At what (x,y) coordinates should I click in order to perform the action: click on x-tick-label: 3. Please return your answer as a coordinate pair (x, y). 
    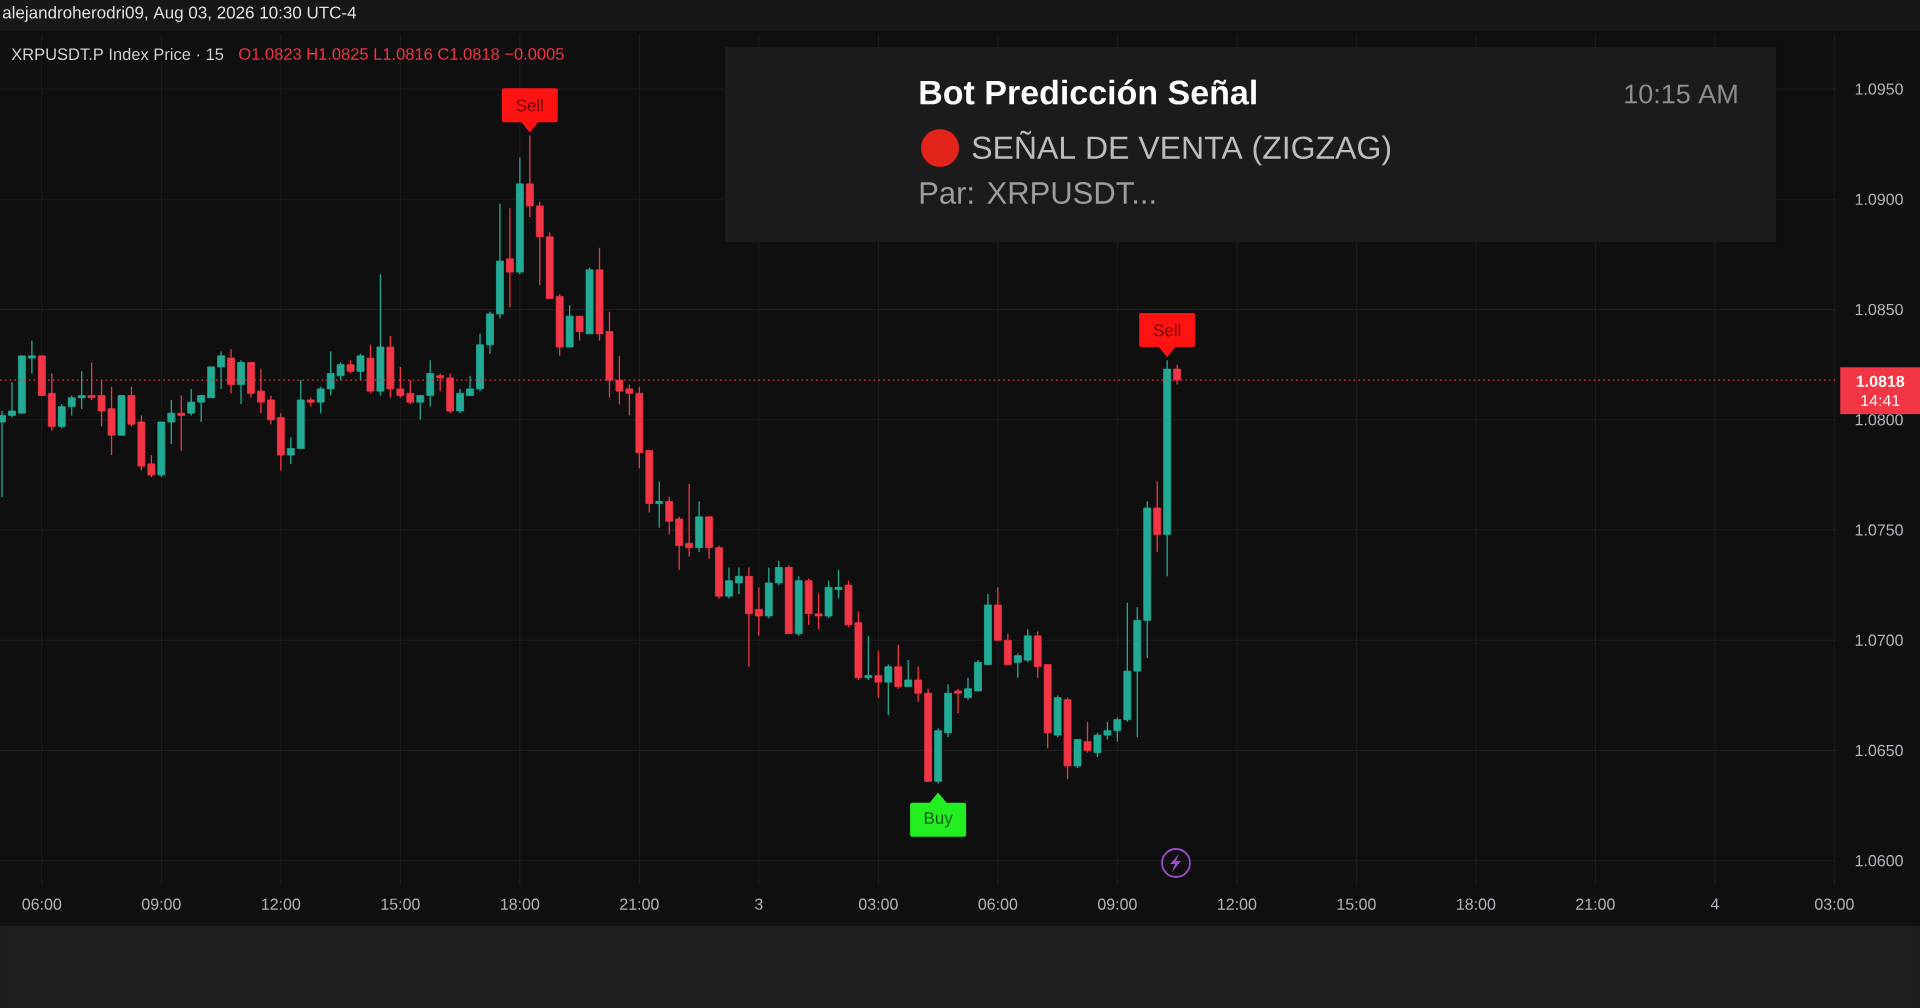
    Looking at the image, I should click on (759, 904).